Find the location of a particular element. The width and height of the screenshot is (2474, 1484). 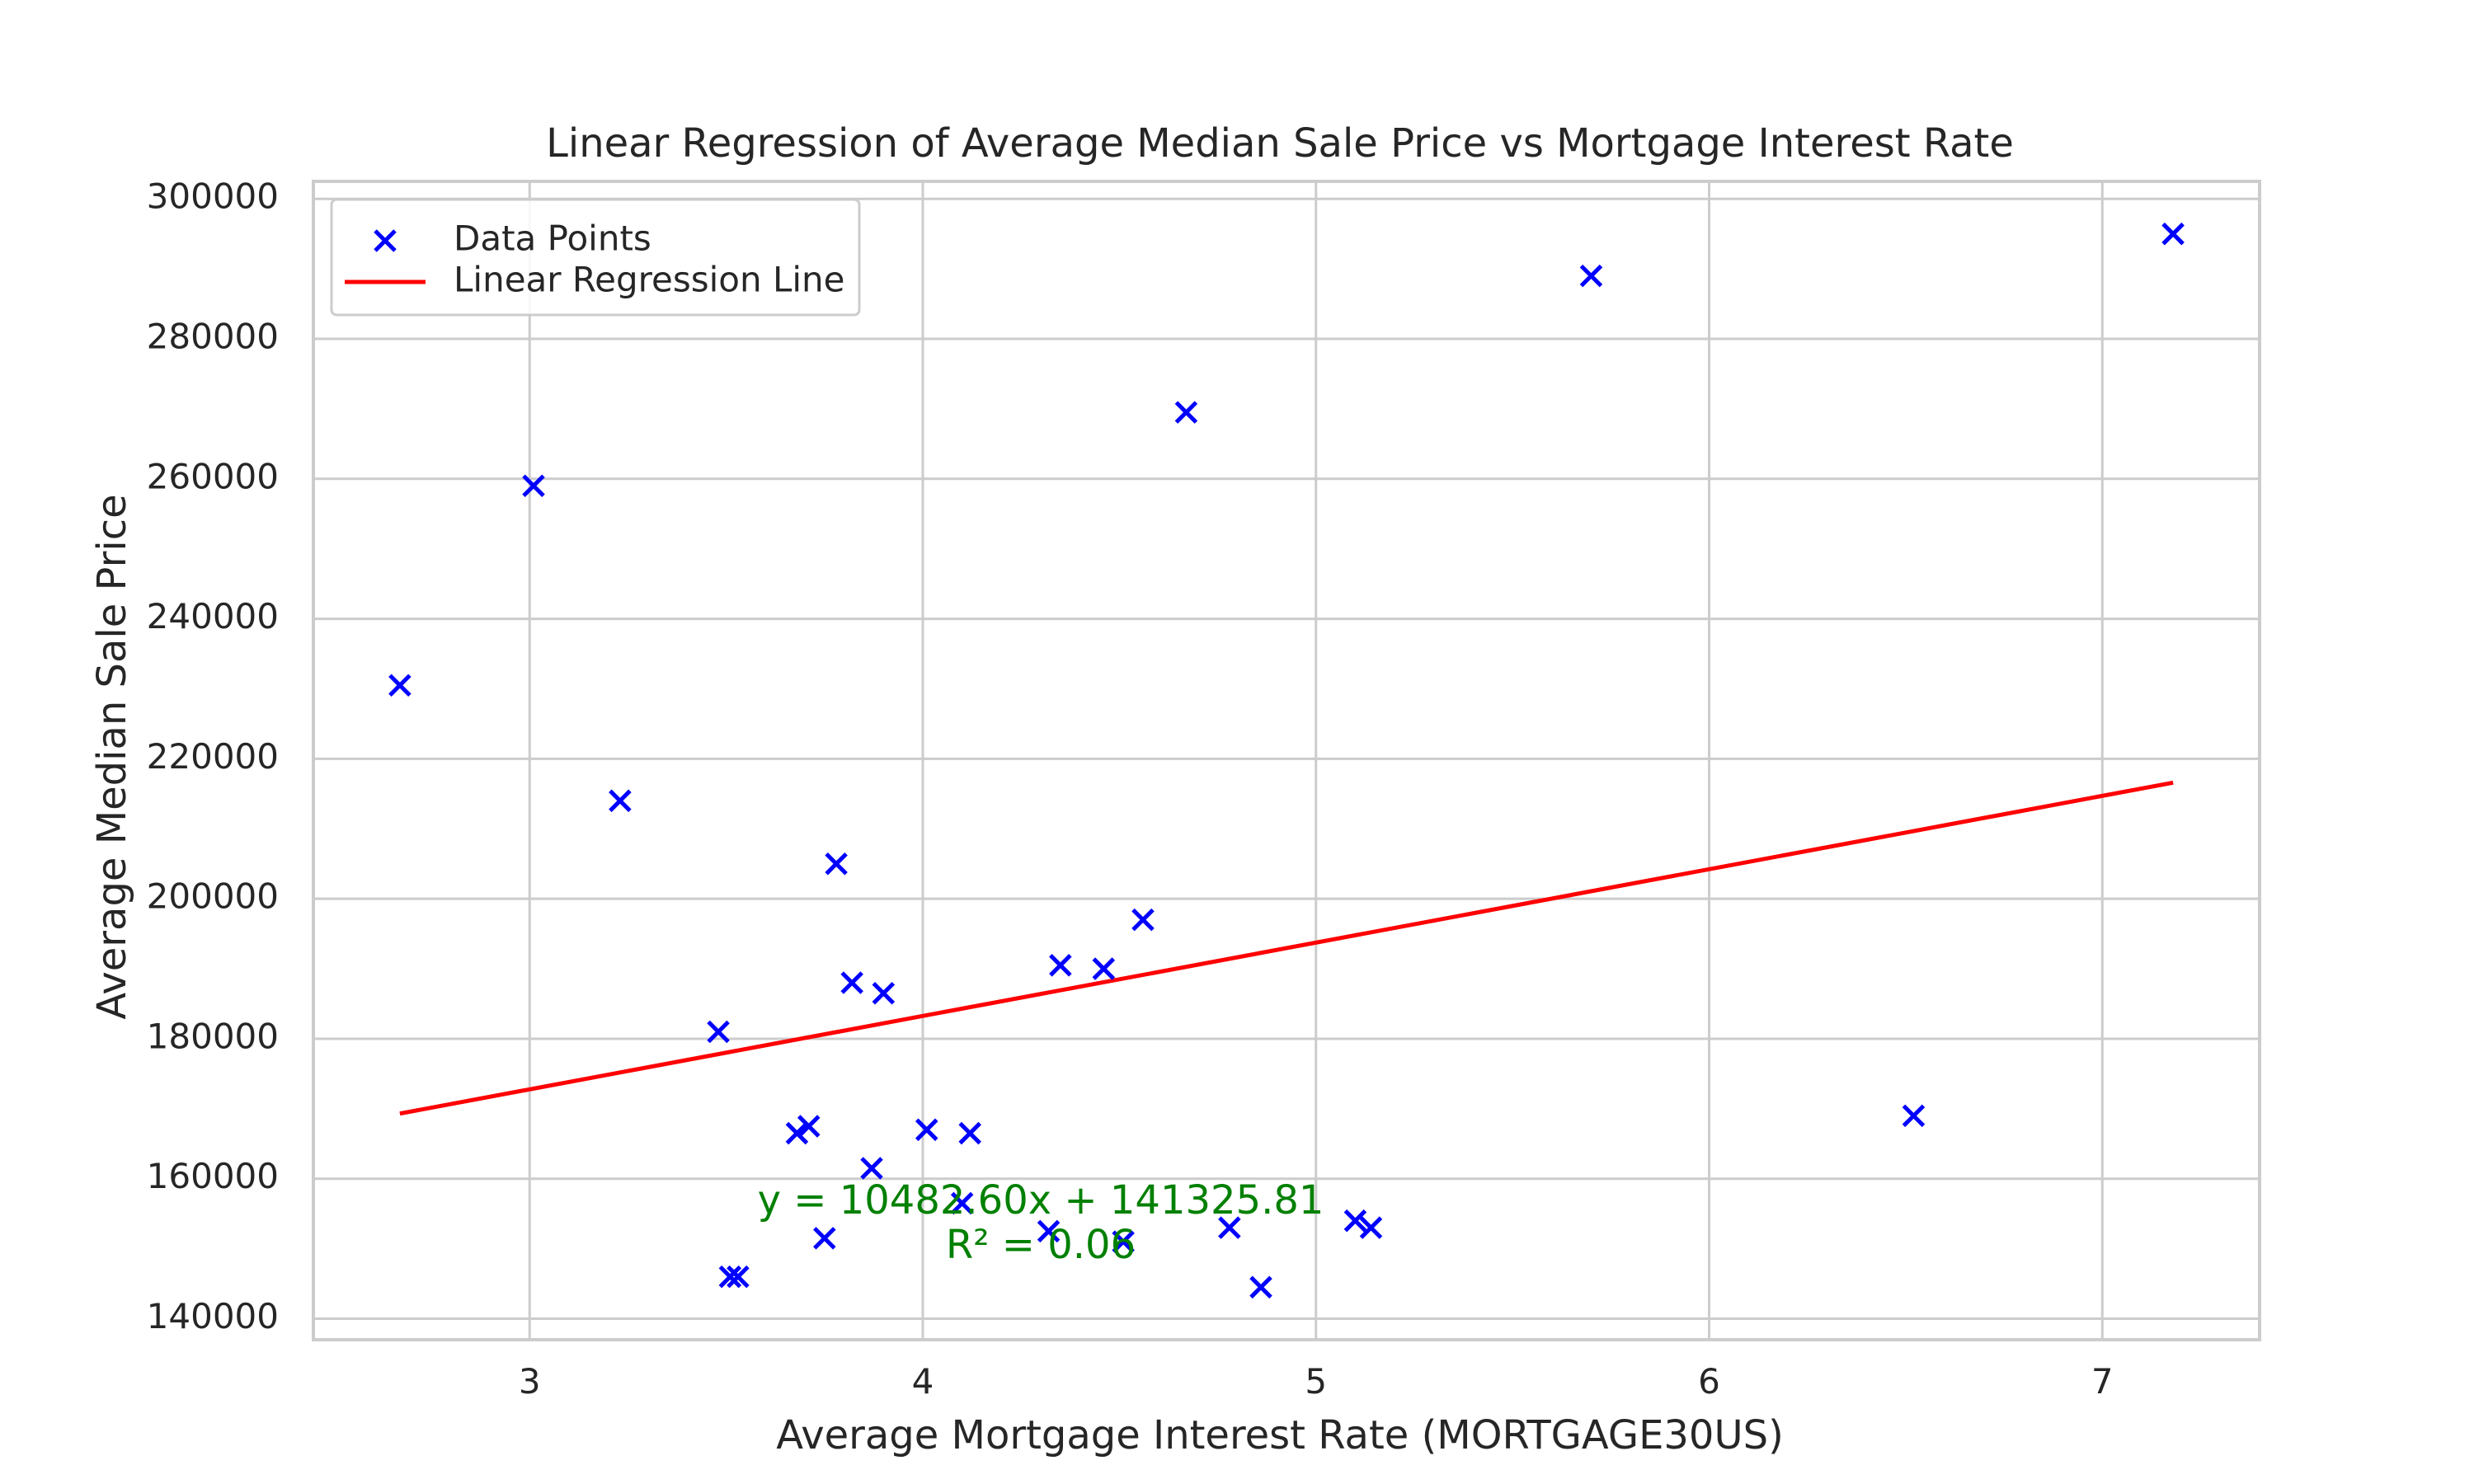

r-squared-value: R² = 0.06 is located at coordinates (1041, 1245).